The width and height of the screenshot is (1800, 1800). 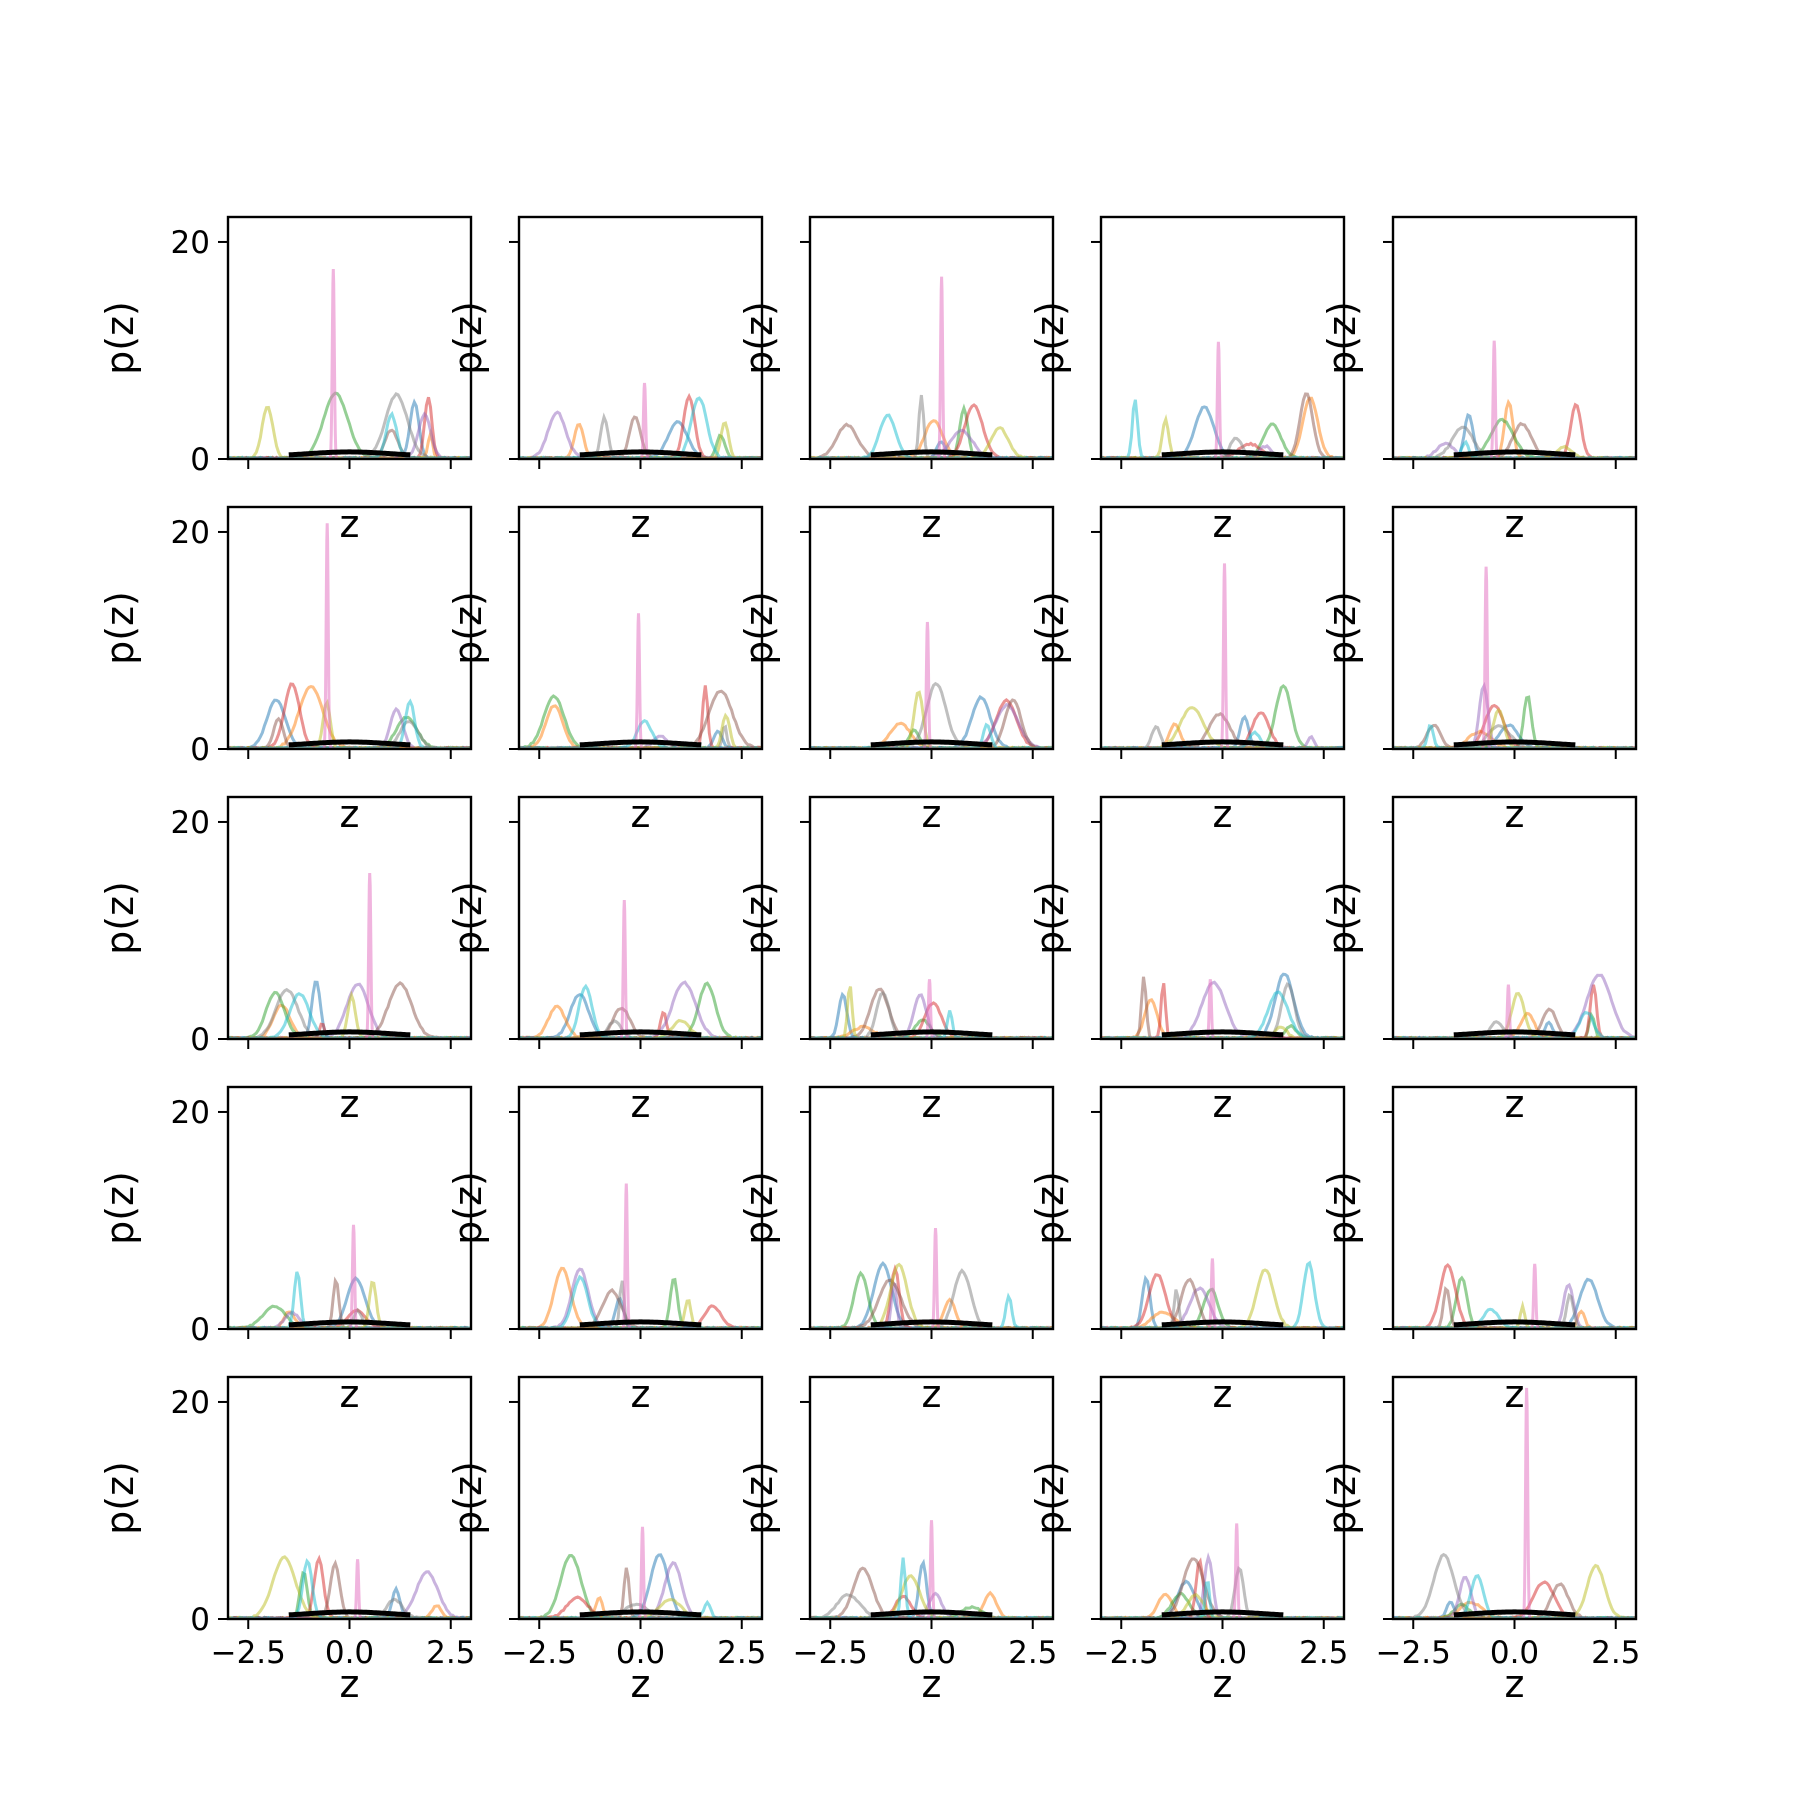 I want to click on subplot-0-3: z p(z), so click(x=1187, y=380).